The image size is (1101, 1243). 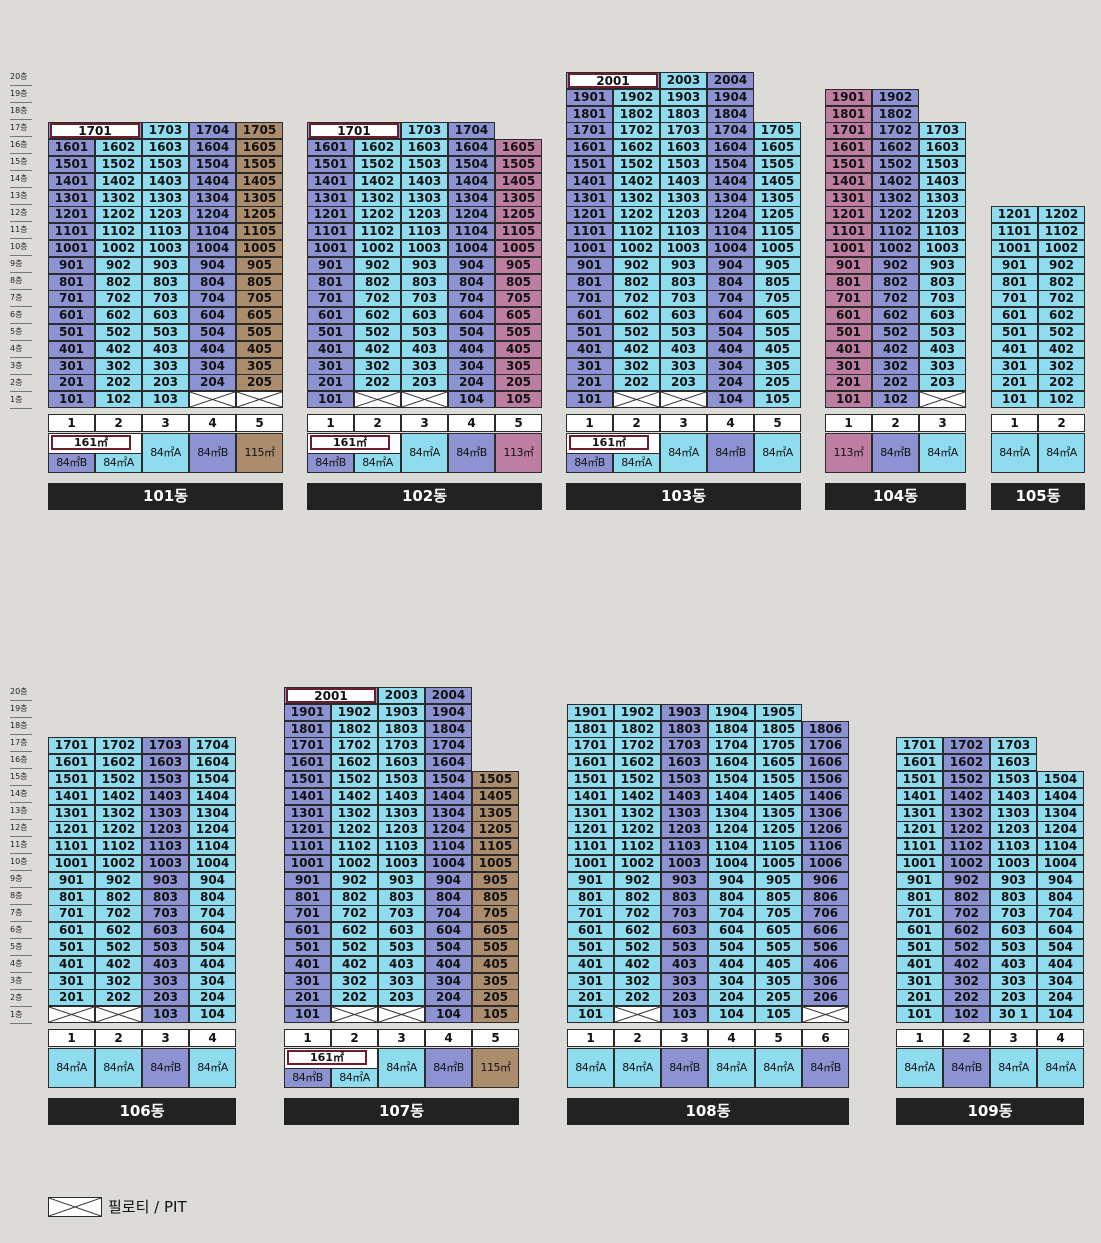 I want to click on unit-cell: 504, so click(x=212, y=947).